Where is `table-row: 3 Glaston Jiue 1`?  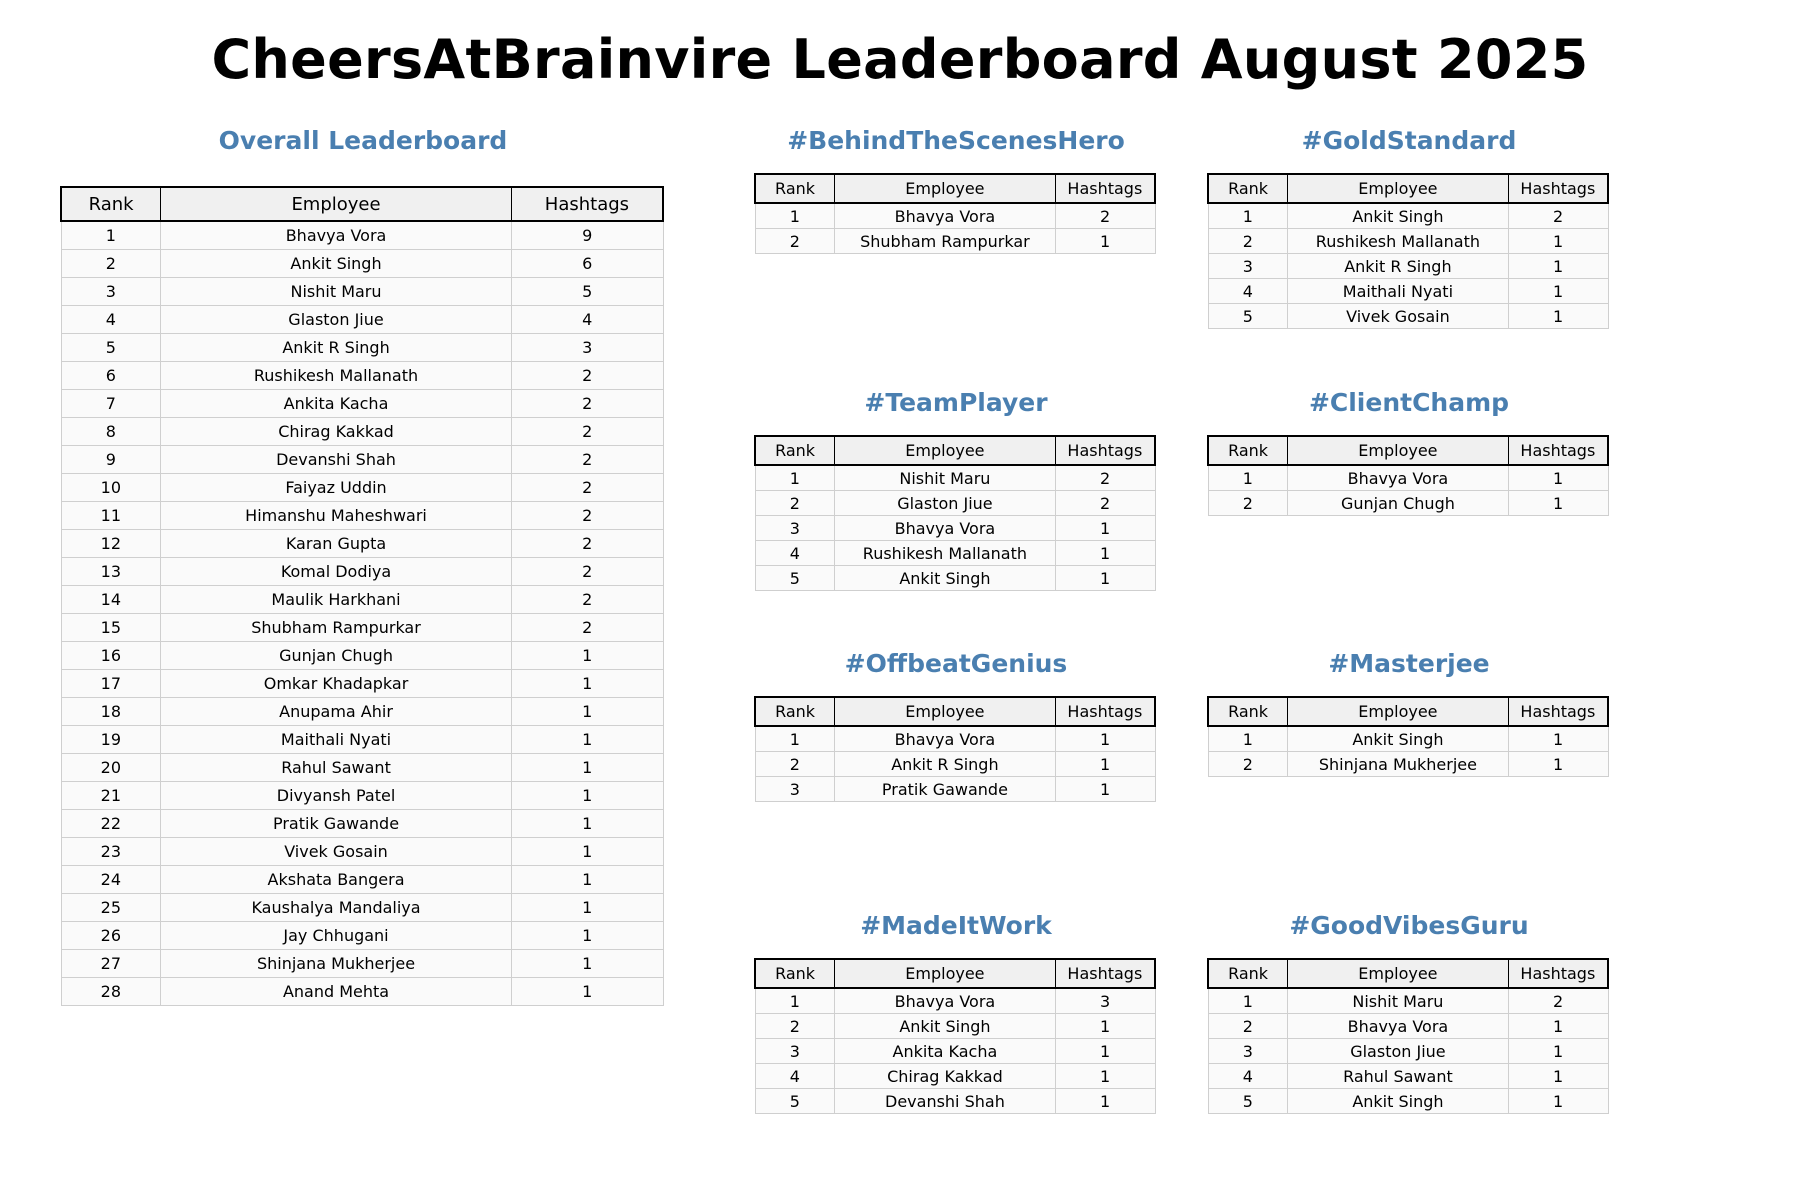
table-row: 3 Glaston Jiue 1 is located at coordinates (1408, 1051).